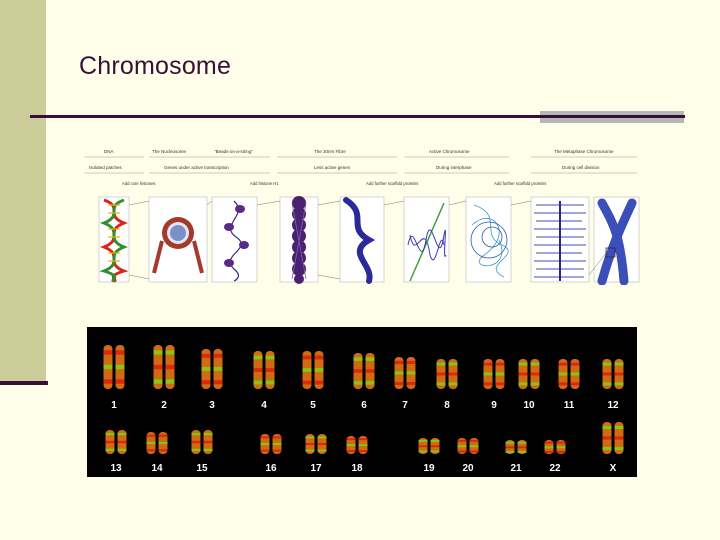  What do you see at coordinates (520, 183) in the screenshot?
I see `step-label-scaffold-2: Add further scaffold proteins` at bounding box center [520, 183].